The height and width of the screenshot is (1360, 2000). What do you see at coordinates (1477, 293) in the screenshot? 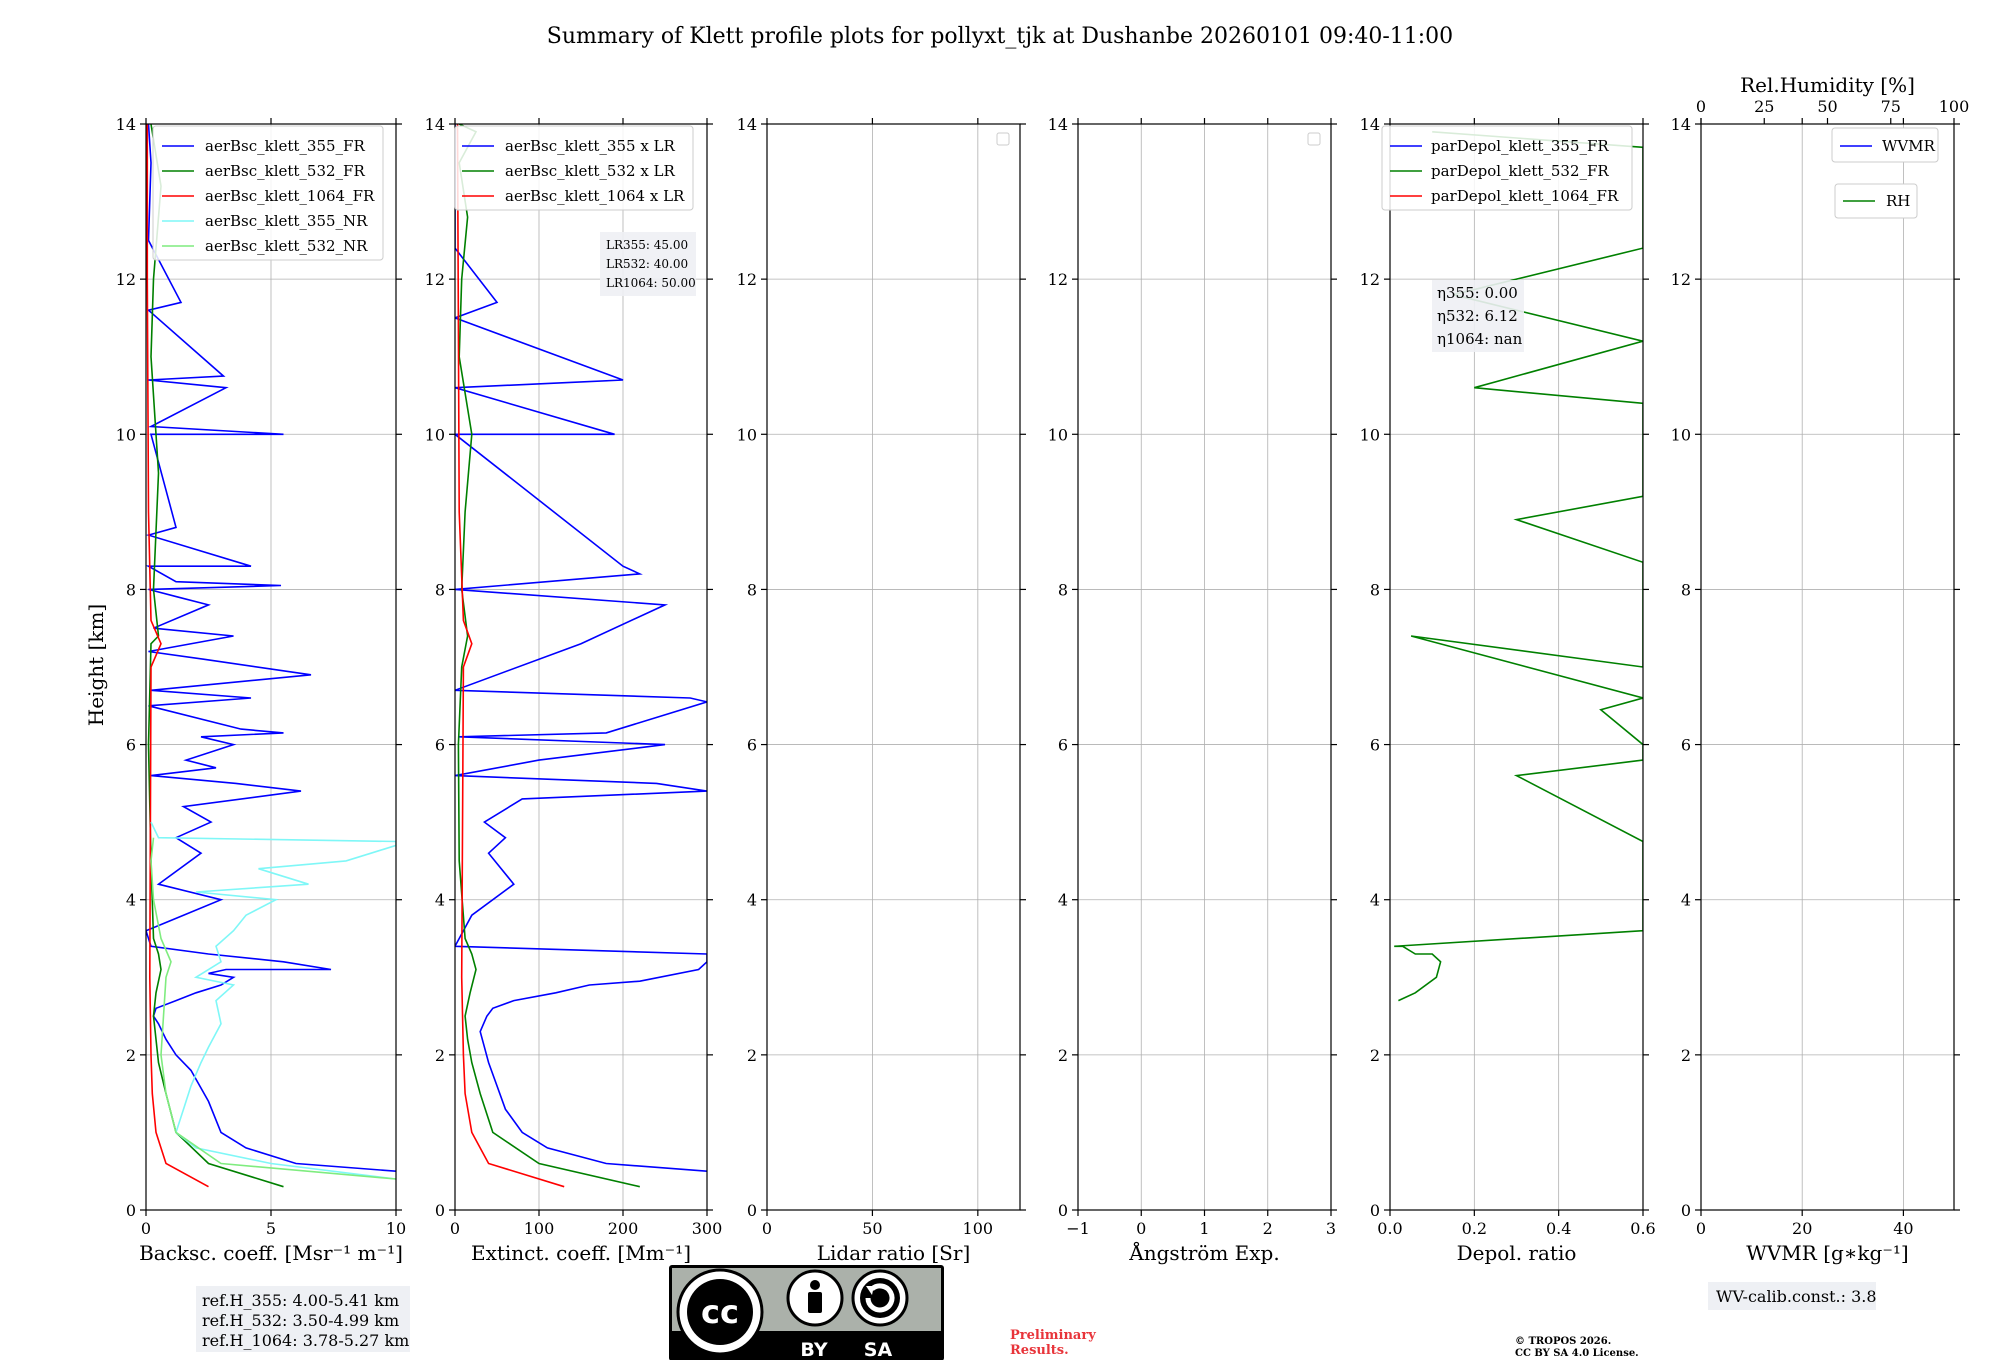
I see `eta355: η355: 0.00` at bounding box center [1477, 293].